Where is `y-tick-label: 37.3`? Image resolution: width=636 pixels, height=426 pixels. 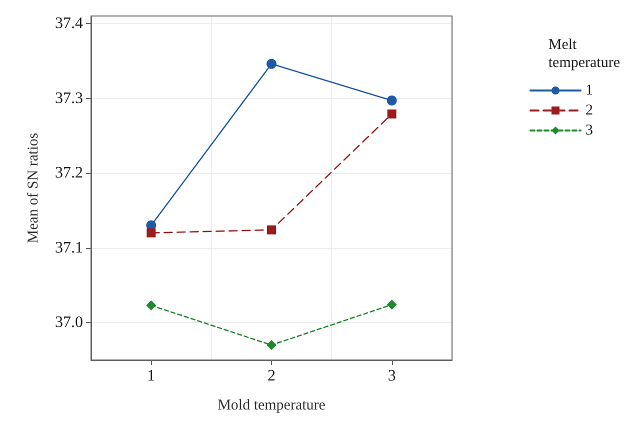
y-tick-label: 37.3 is located at coordinates (69, 98).